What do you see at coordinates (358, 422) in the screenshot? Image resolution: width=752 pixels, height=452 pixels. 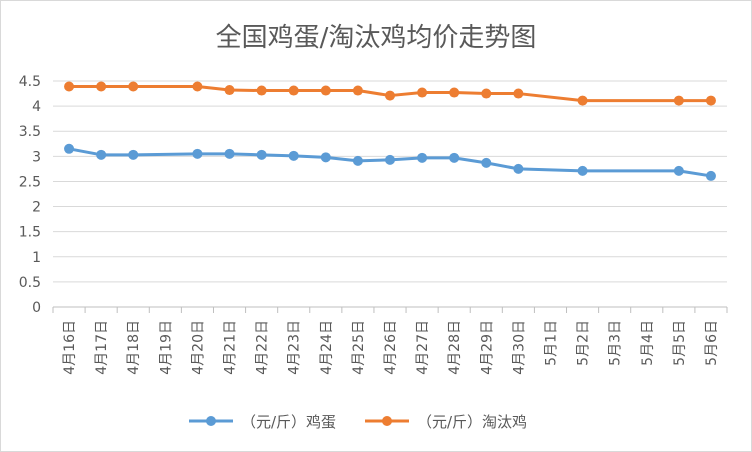 I see `legend: （元/斤）鸡蛋 （元/斤）淘汰鸡` at bounding box center [358, 422].